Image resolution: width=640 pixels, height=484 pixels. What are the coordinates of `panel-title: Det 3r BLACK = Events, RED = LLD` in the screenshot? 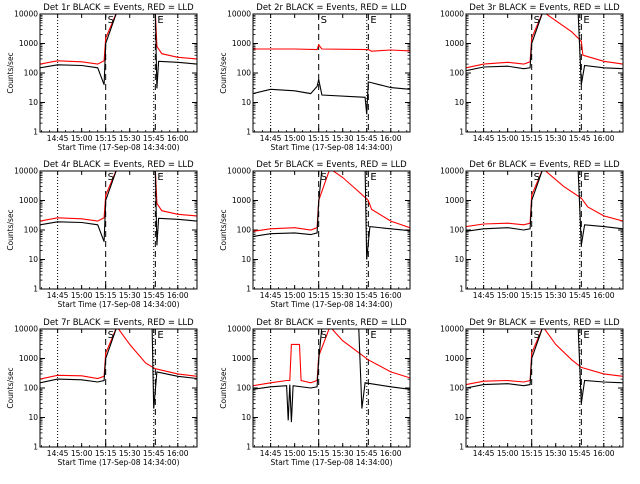 It's located at (544, 8).